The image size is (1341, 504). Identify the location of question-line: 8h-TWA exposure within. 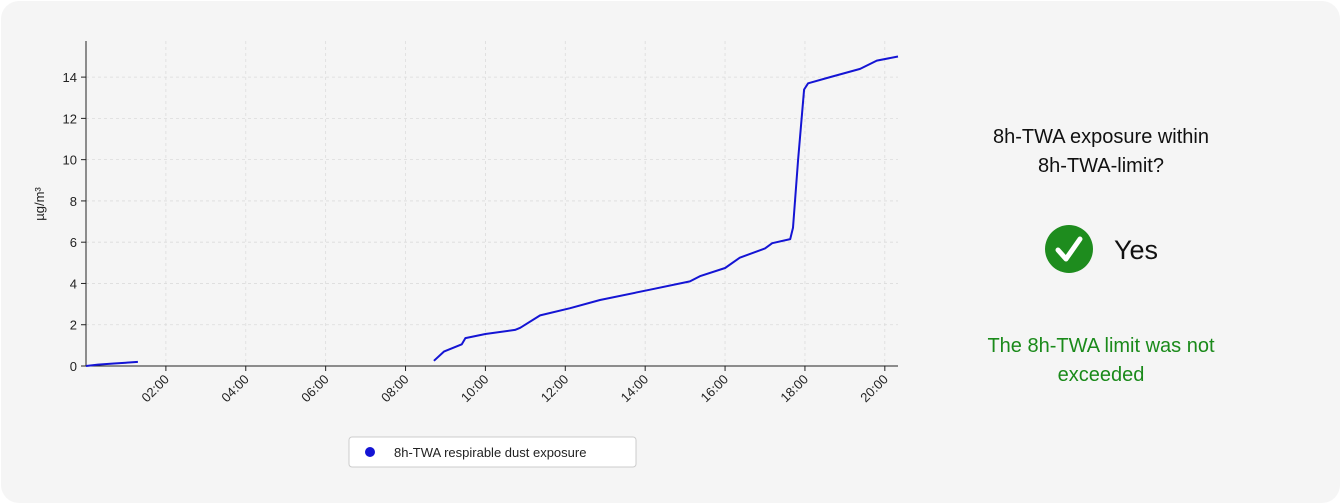
(1101, 137).